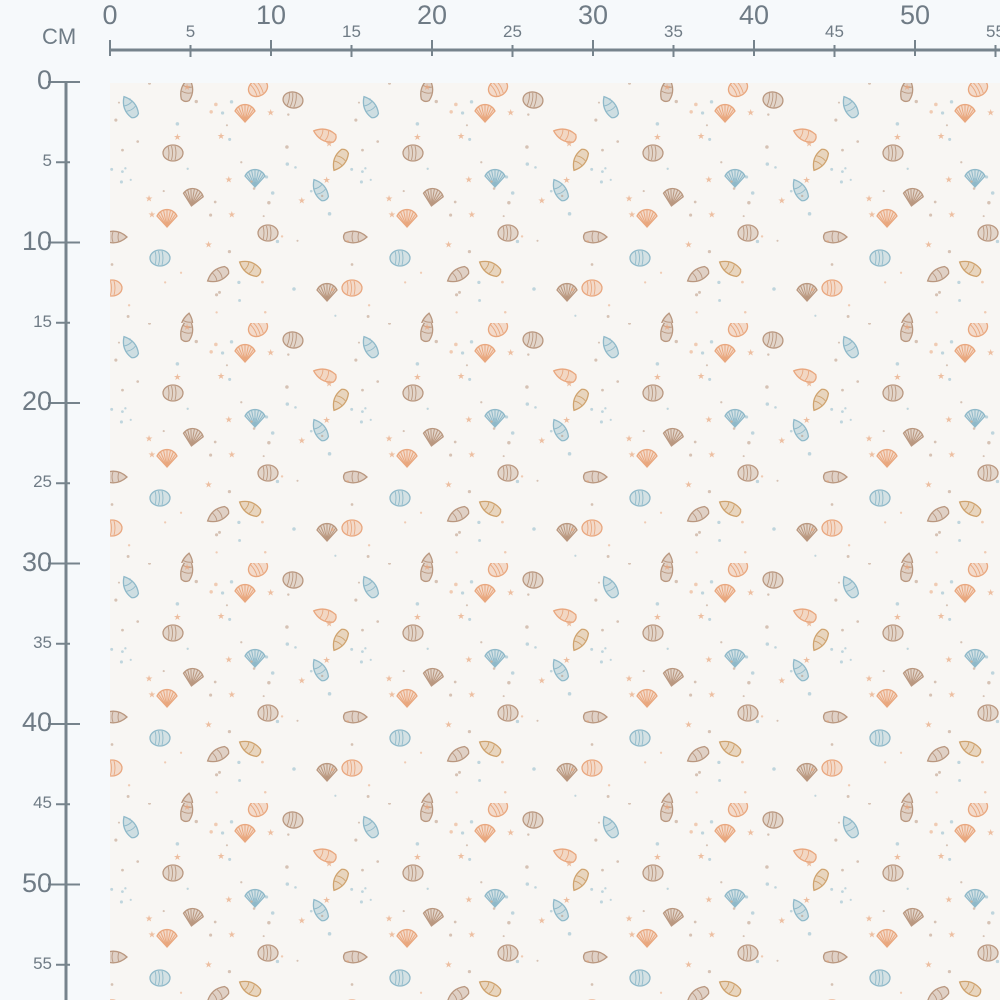 Image resolution: width=1000 pixels, height=1000 pixels. What do you see at coordinates (593, 15) in the screenshot?
I see `top-ruler-label: 30` at bounding box center [593, 15].